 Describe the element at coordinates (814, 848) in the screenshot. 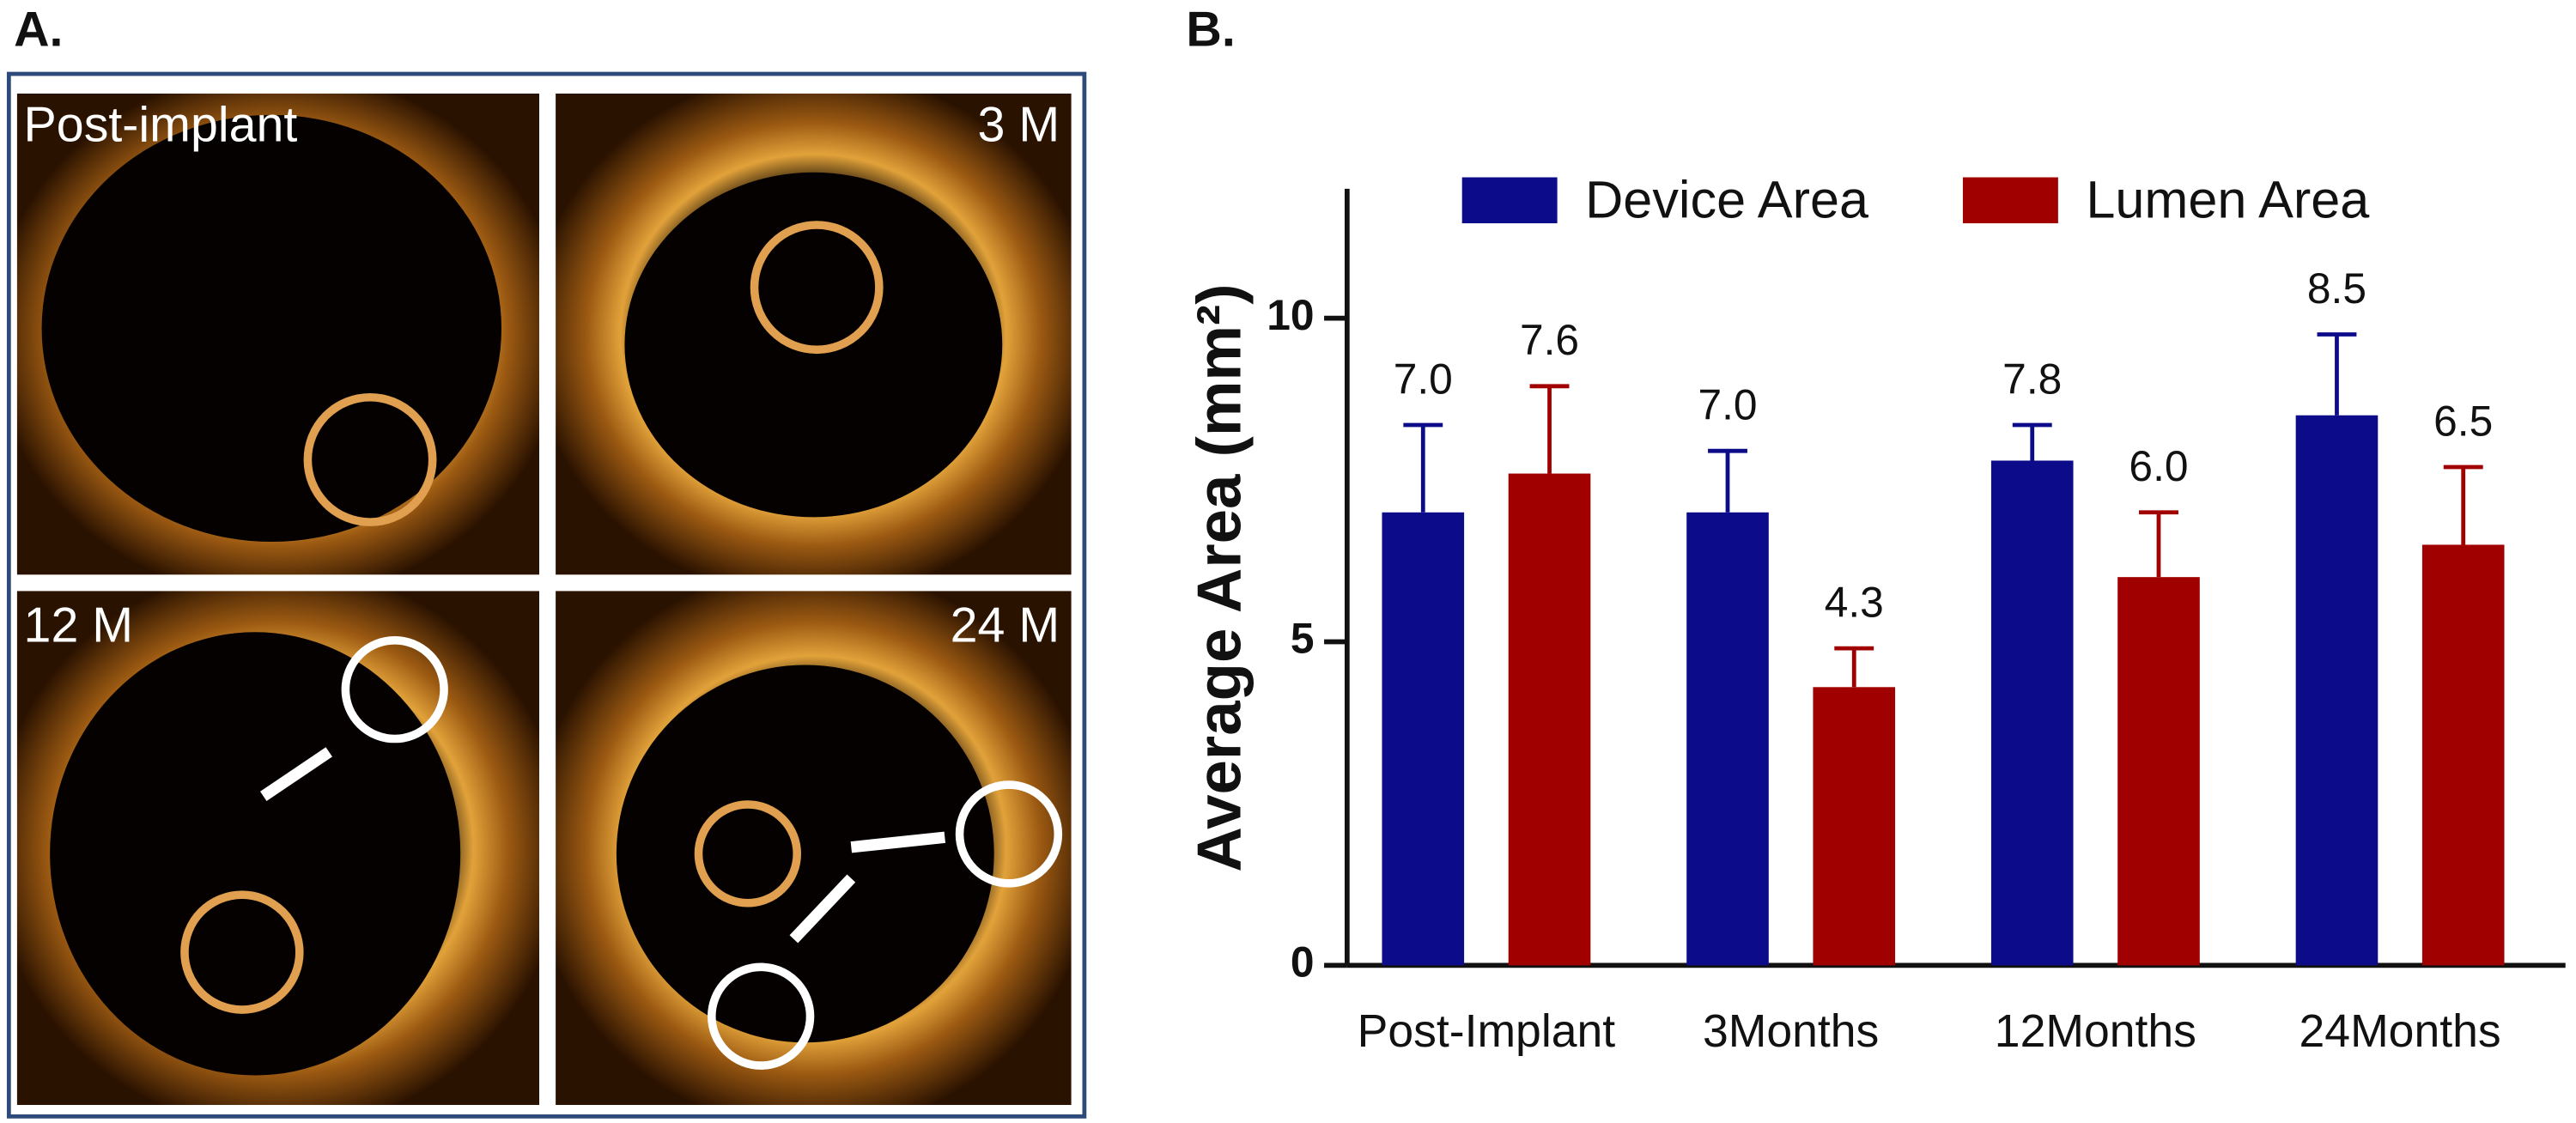

I see `oct-image: 24 M` at that location.